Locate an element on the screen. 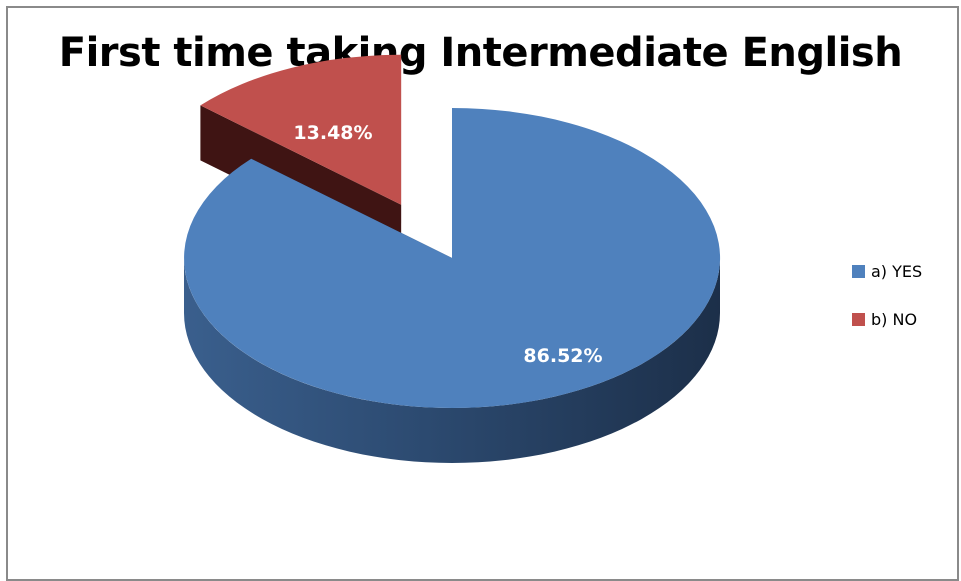 The height and width of the screenshot is (581, 961). legend-label-no: b) NO is located at coordinates (894, 319).